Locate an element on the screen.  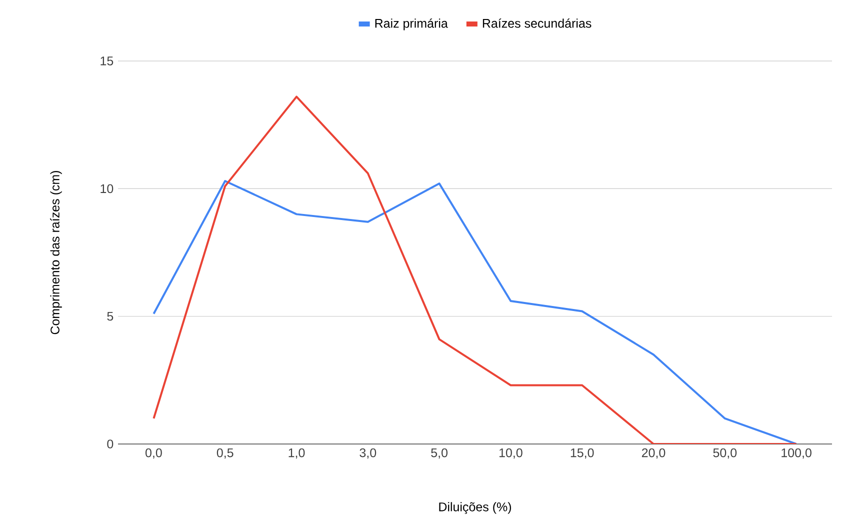
x-tick-label: 100,0 is located at coordinates (797, 453).